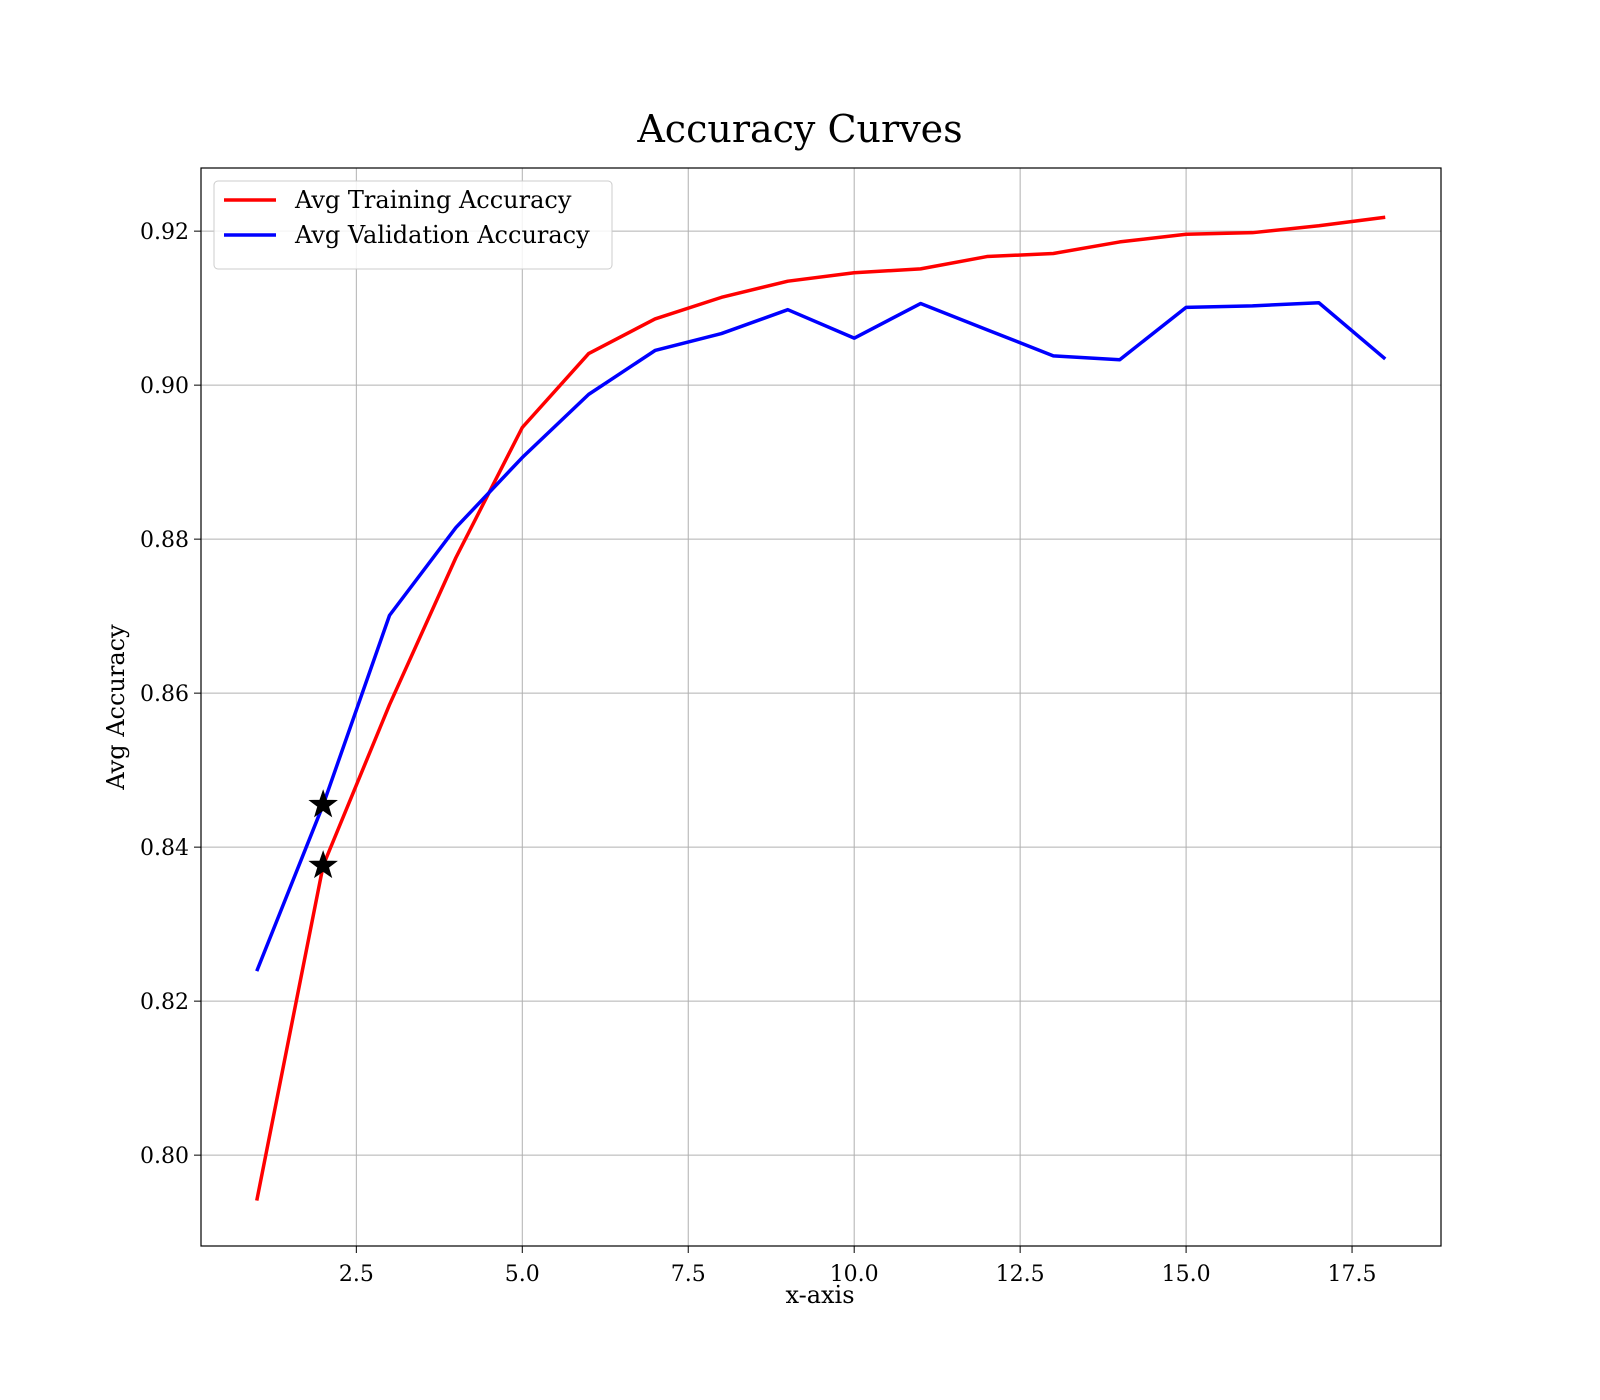 The width and height of the screenshot is (1600, 1400). What do you see at coordinates (356, 1274) in the screenshot?
I see `x-tick-label: 2.5` at bounding box center [356, 1274].